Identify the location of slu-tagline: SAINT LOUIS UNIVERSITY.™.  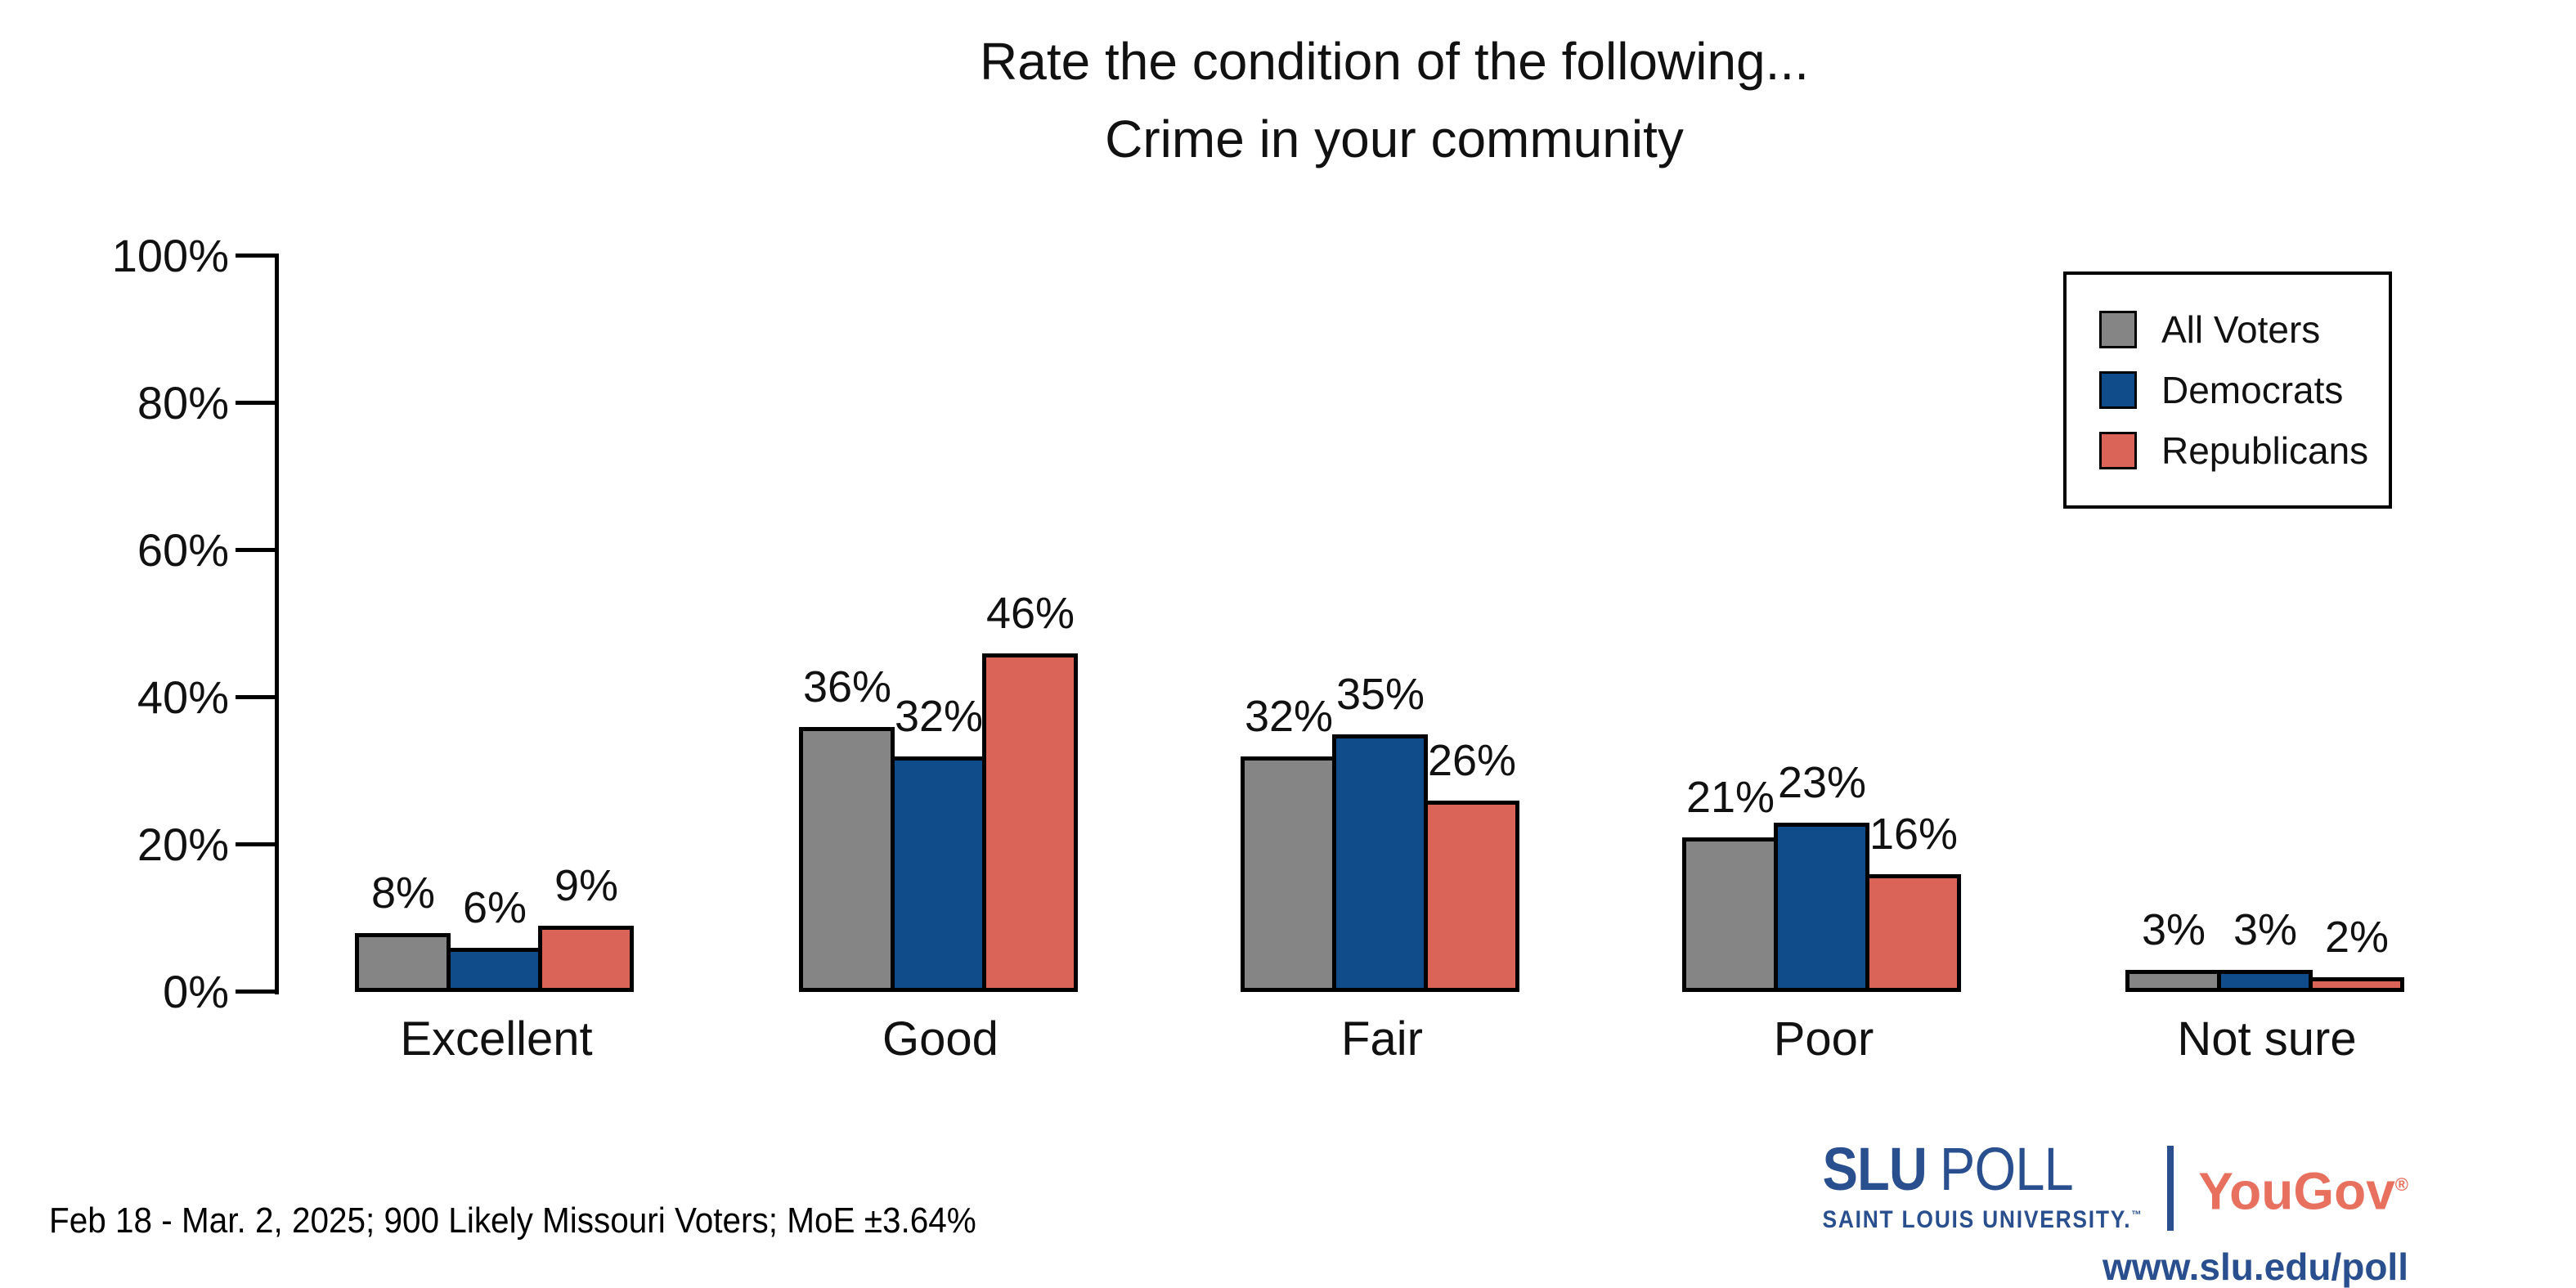
(1983, 1217).